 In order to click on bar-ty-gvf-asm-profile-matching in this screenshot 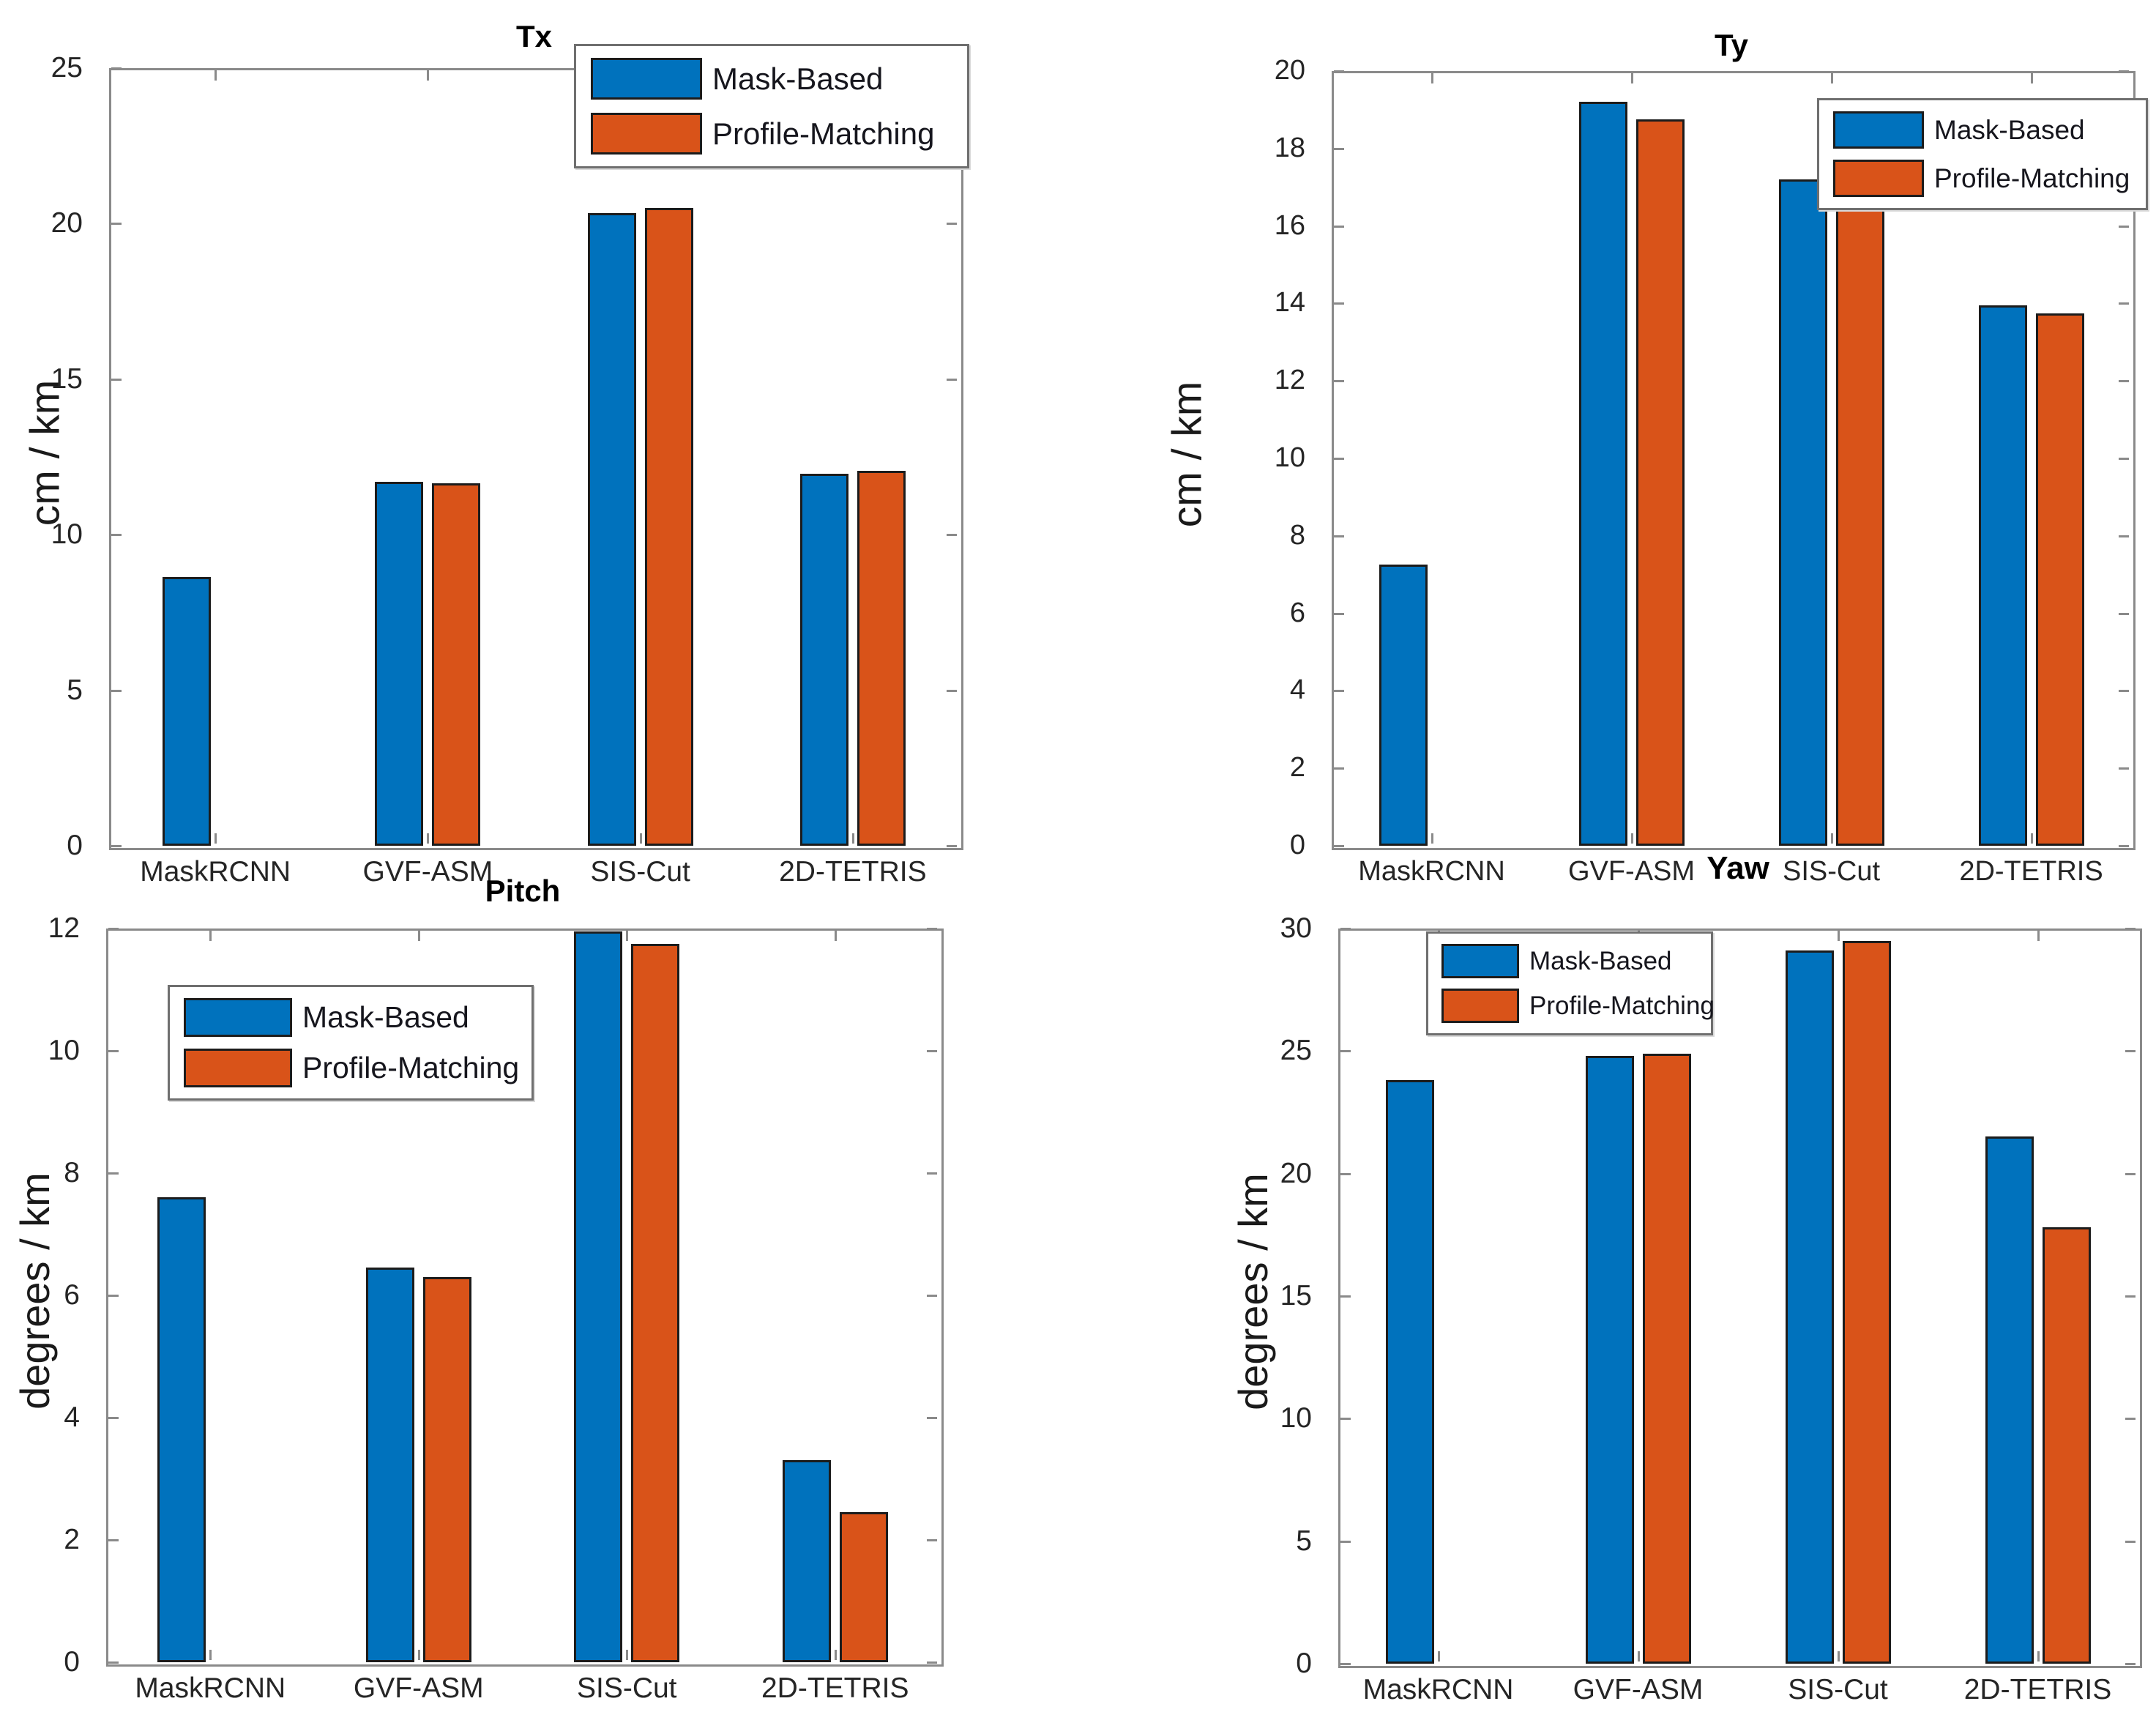, I will do `click(1660, 482)`.